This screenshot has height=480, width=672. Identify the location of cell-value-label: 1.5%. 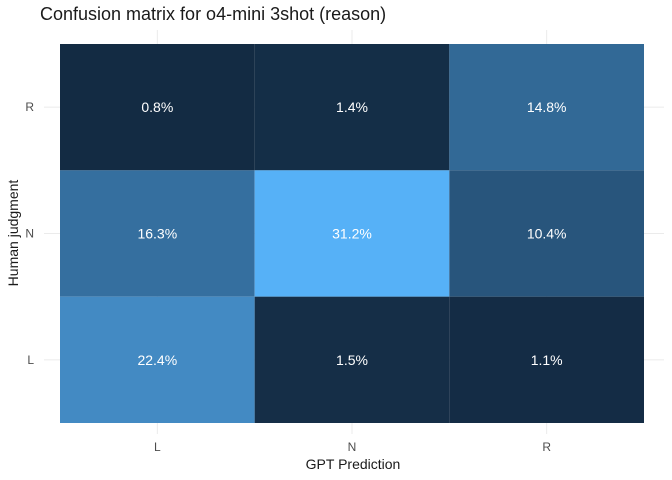
(352, 360).